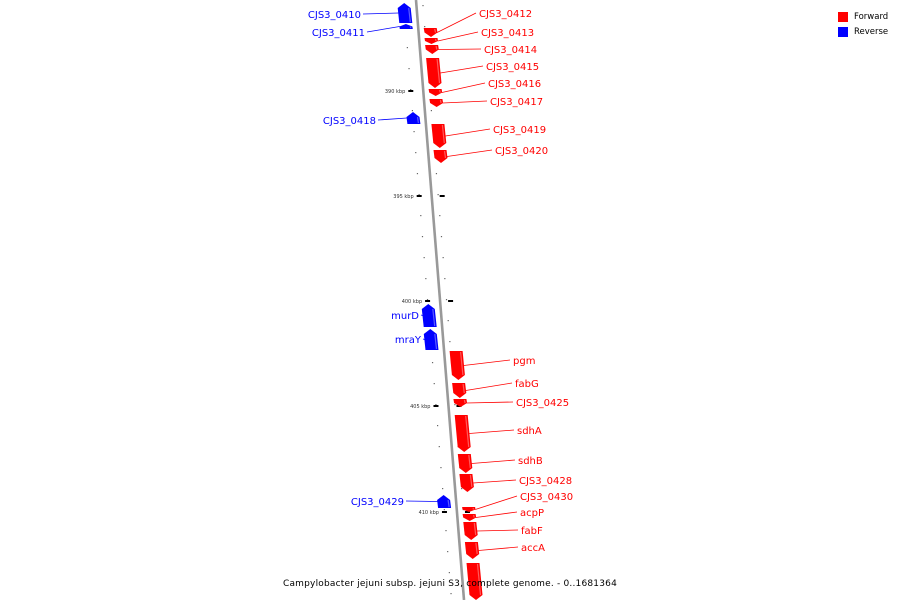 The height and width of the screenshot is (600, 900). I want to click on gene-label-pgm: pgm, so click(524, 361).